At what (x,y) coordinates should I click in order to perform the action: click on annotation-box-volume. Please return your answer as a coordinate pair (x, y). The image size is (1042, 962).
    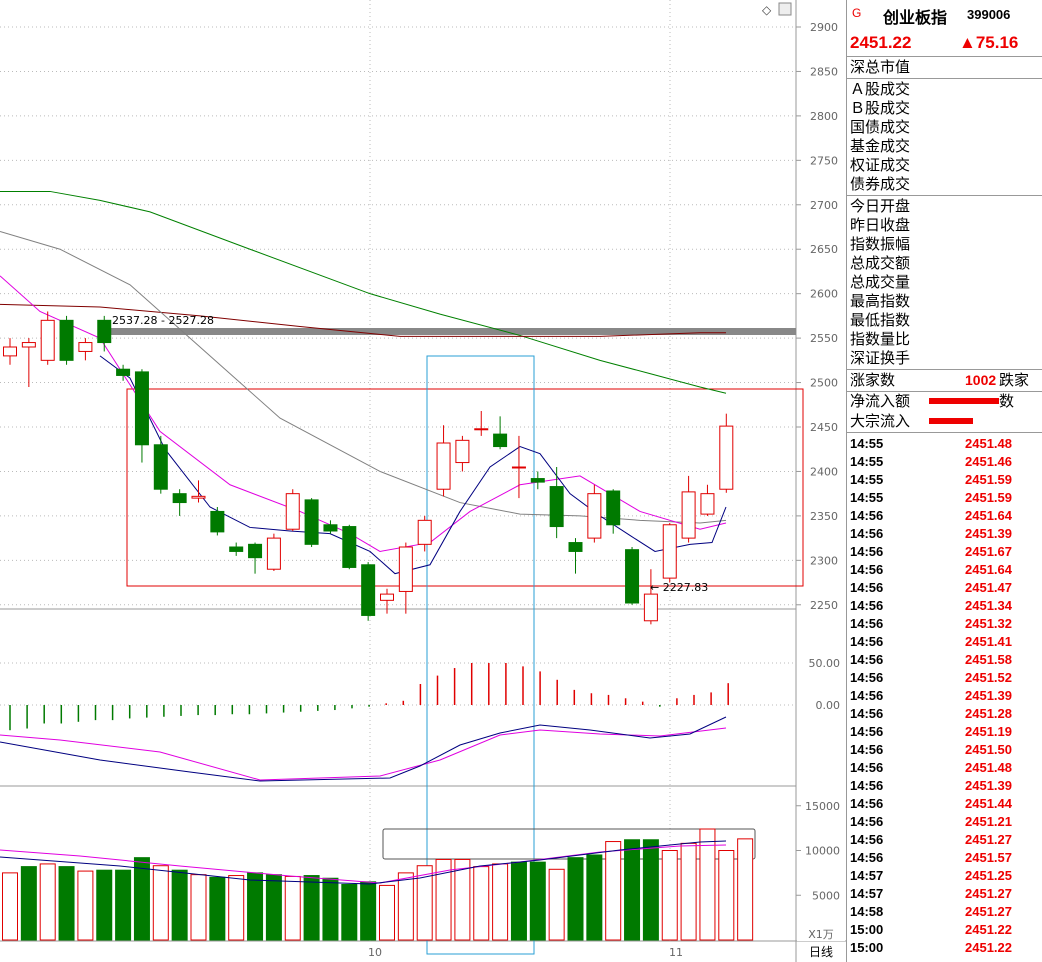
    Looking at the image, I should click on (569, 844).